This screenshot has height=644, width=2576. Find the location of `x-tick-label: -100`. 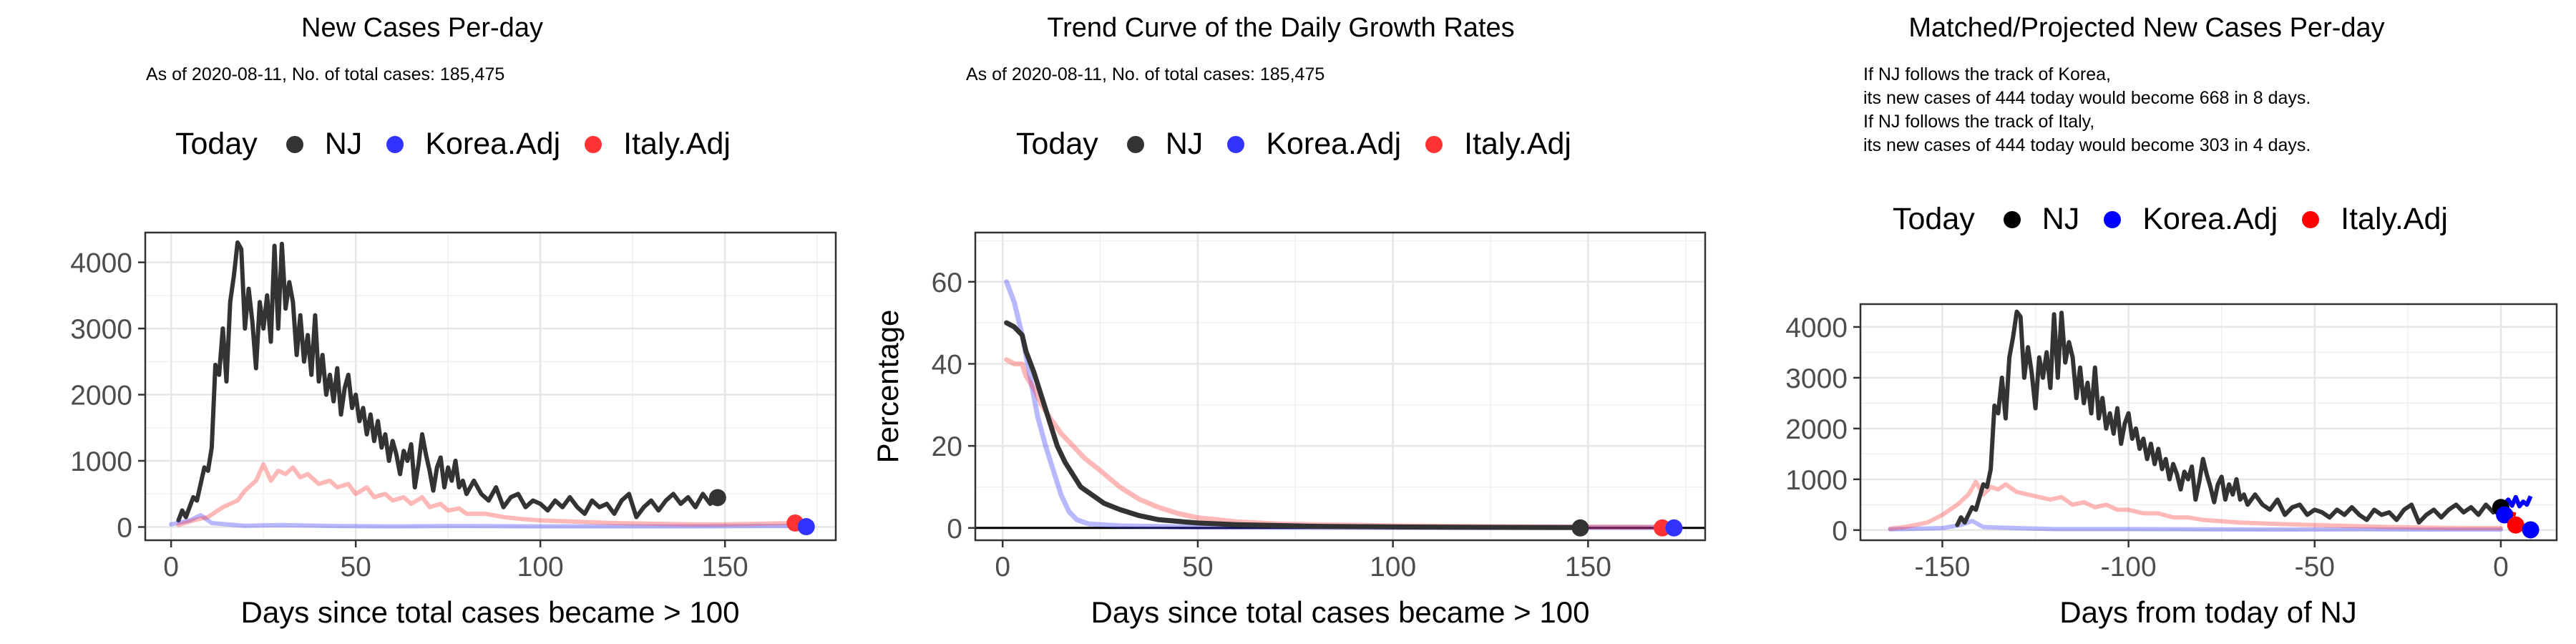

x-tick-label: -100 is located at coordinates (2129, 567).